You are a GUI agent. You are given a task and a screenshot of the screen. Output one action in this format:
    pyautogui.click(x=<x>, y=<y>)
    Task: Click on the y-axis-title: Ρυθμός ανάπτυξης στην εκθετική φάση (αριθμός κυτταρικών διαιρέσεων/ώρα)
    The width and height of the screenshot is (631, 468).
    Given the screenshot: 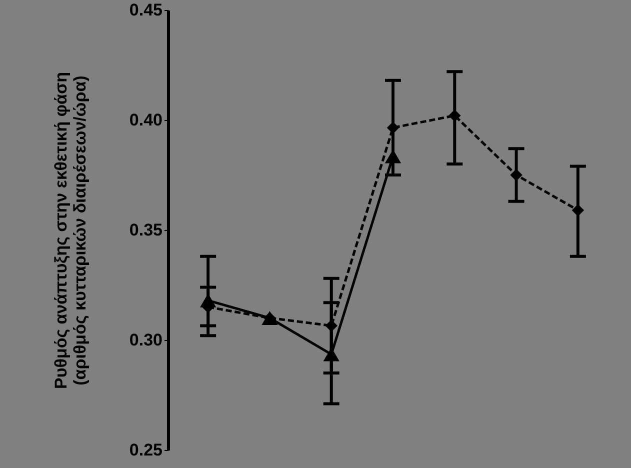 What is the action you would take?
    pyautogui.click(x=70, y=231)
    